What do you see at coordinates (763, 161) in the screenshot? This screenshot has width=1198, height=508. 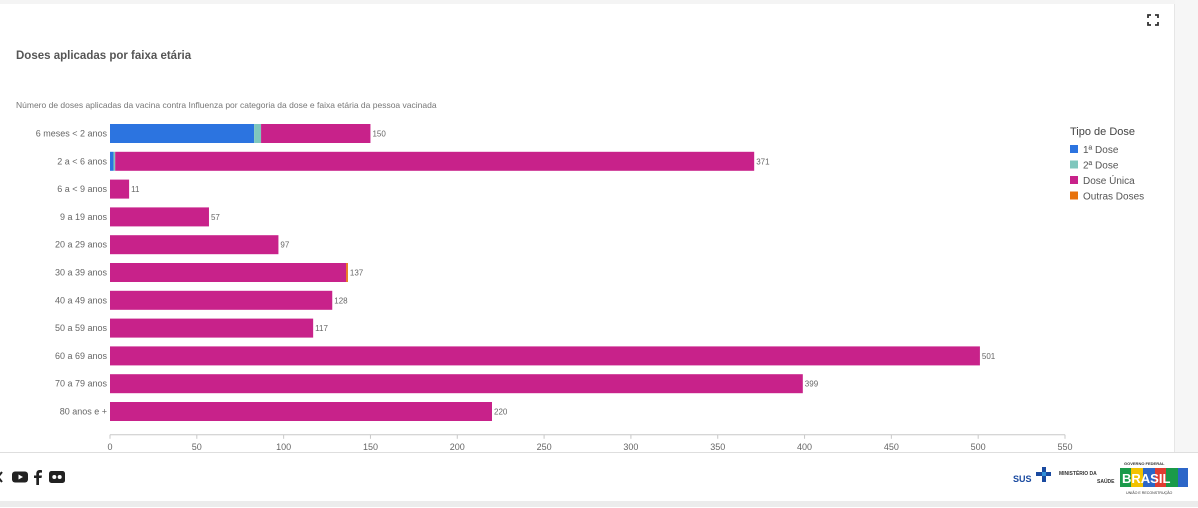 I see `bar-total-label: 371` at bounding box center [763, 161].